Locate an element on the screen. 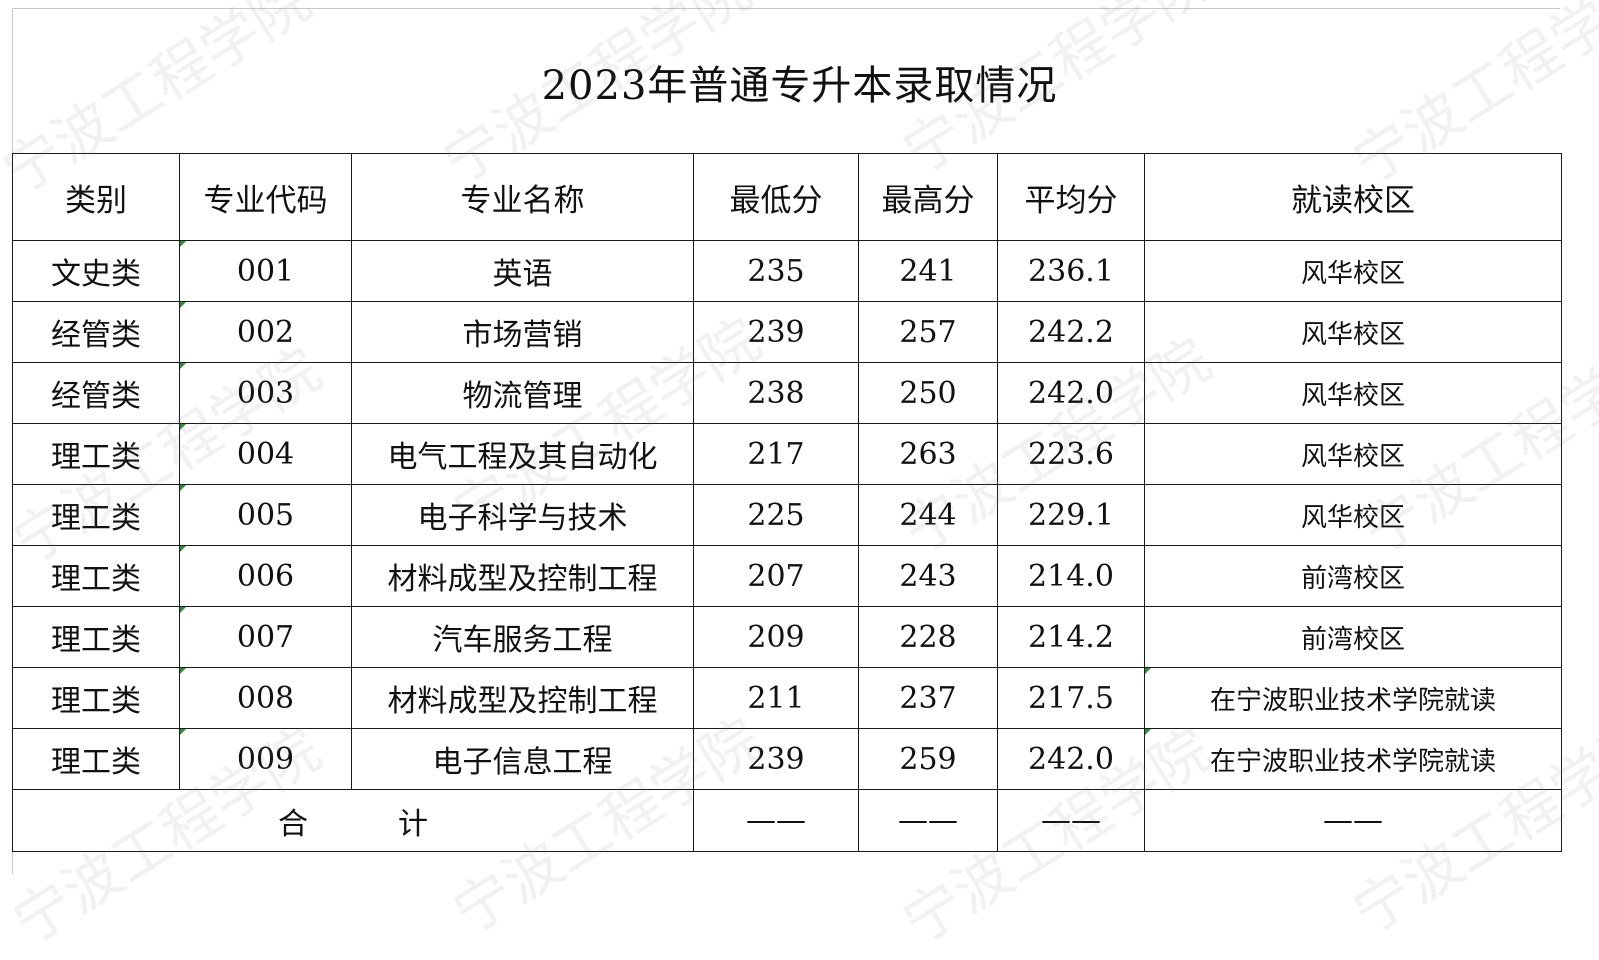  min-score-cell: 211 is located at coordinates (776, 698).